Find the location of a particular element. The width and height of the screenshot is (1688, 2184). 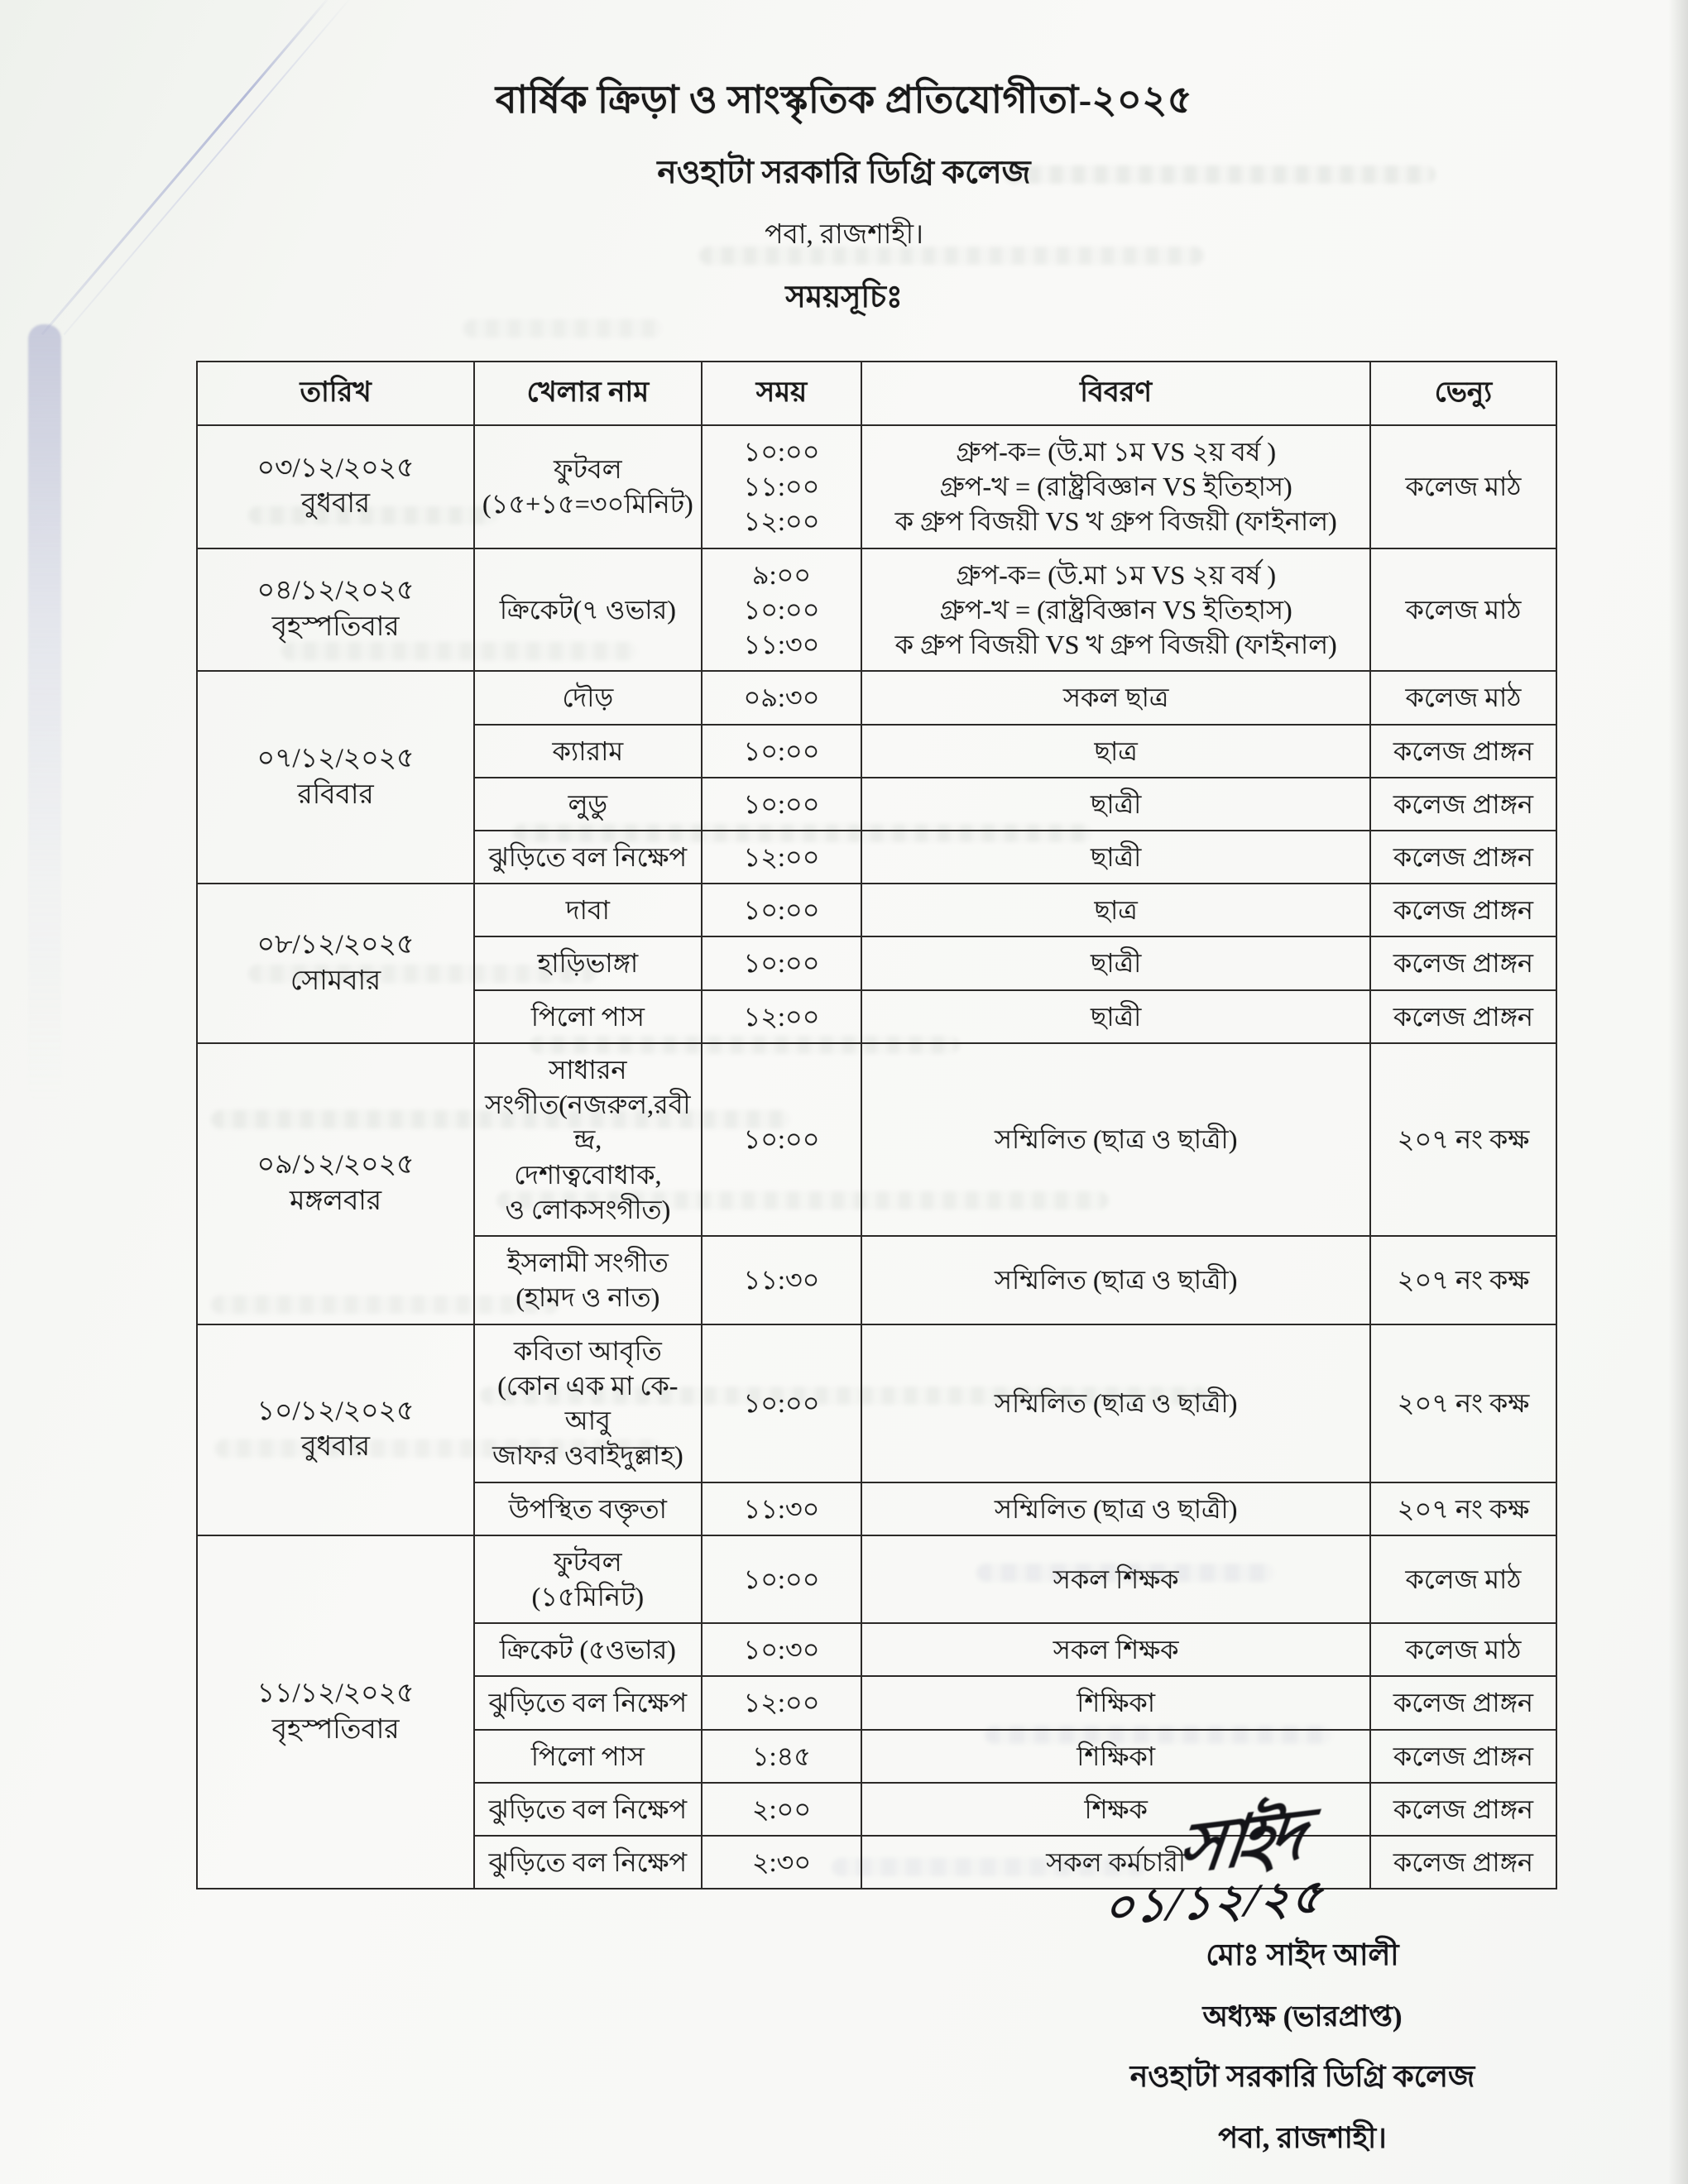

header-row: তারিখ খেলার নাম সময় বিবরণ ভেন্যু is located at coordinates (876, 393).